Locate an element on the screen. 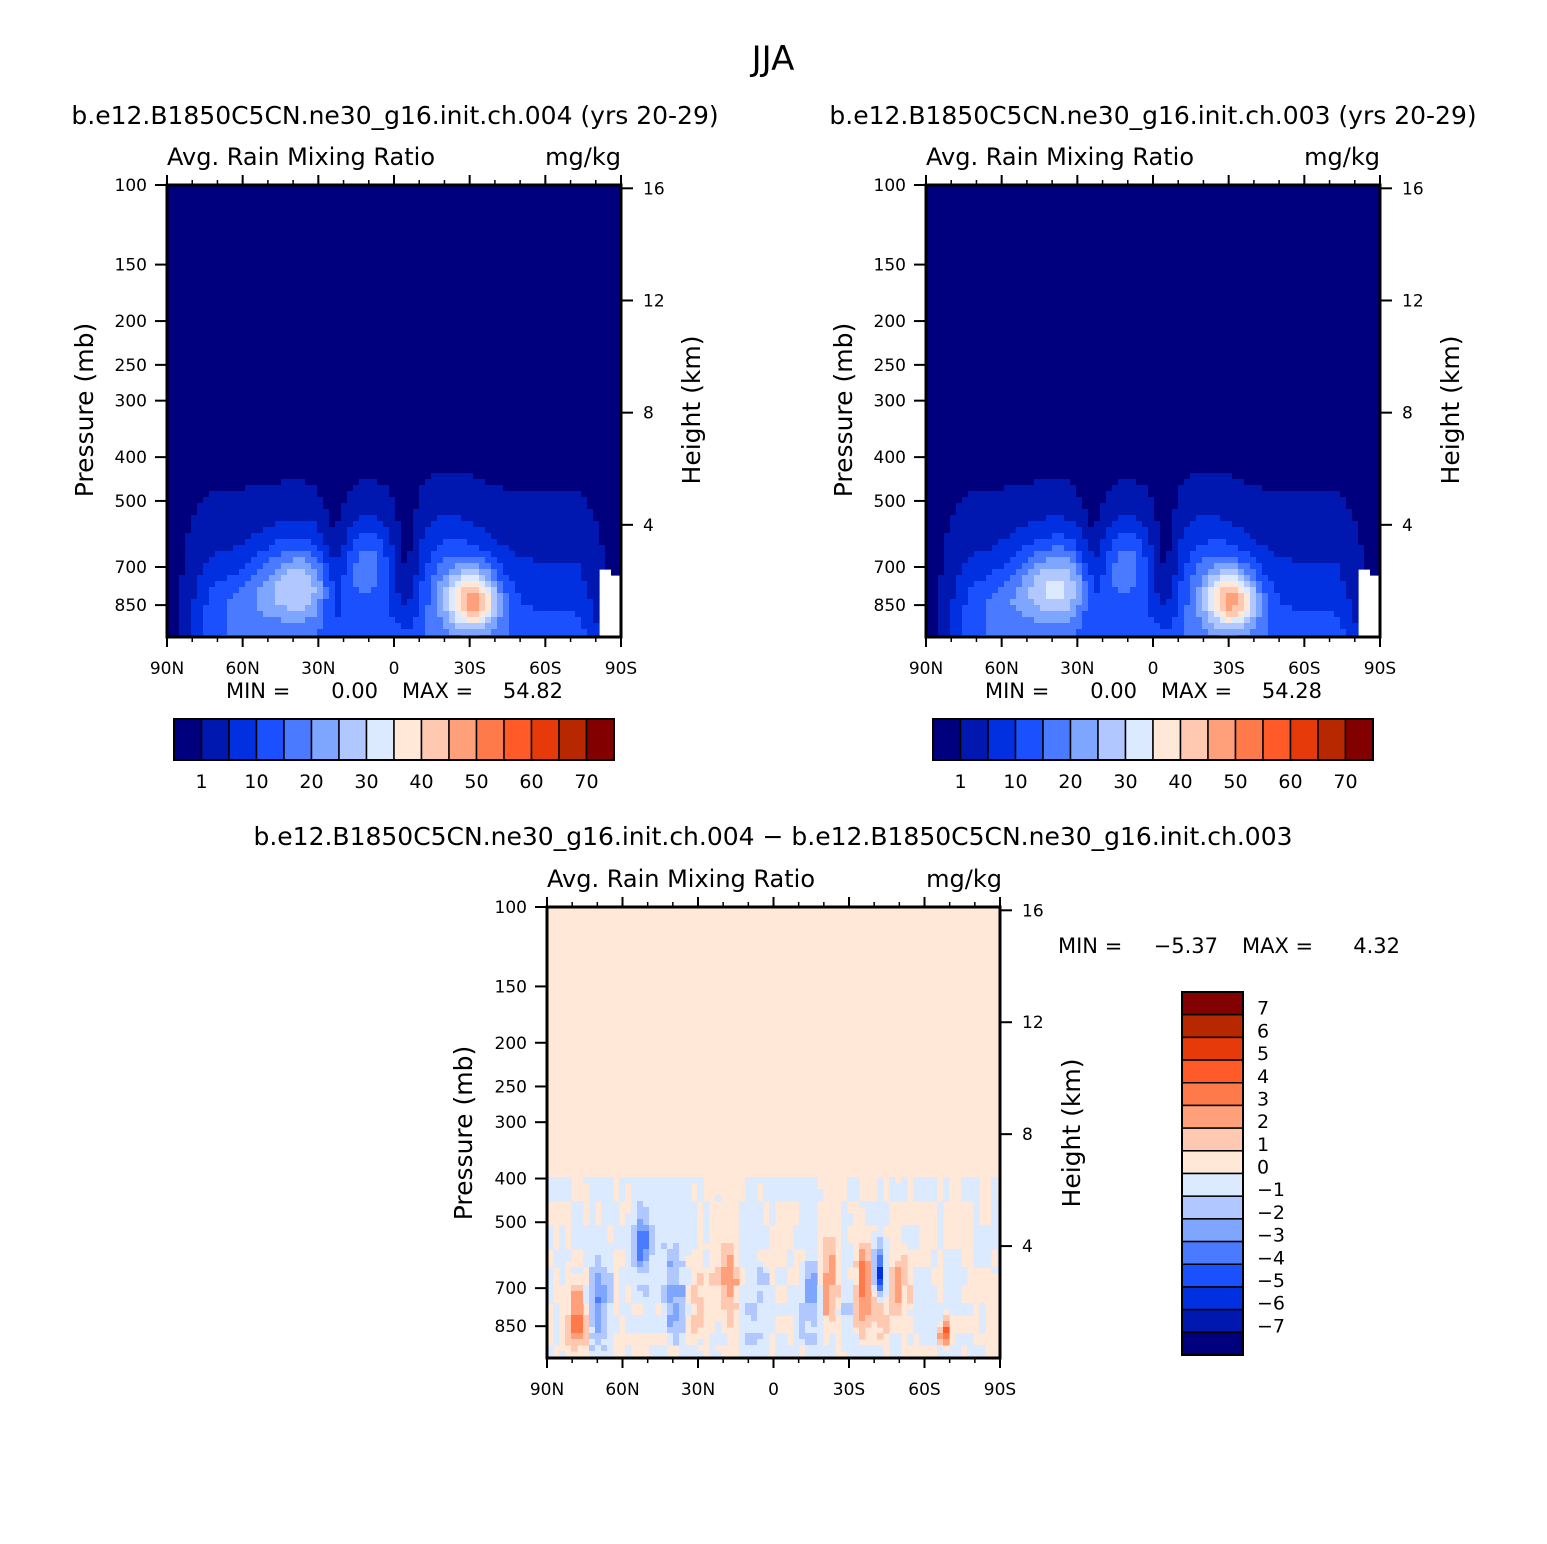 Image resolution: width=1547 pixels, height=1544 pixels. panel3-y2-tick-label: 4 is located at coordinates (1027, 1247).